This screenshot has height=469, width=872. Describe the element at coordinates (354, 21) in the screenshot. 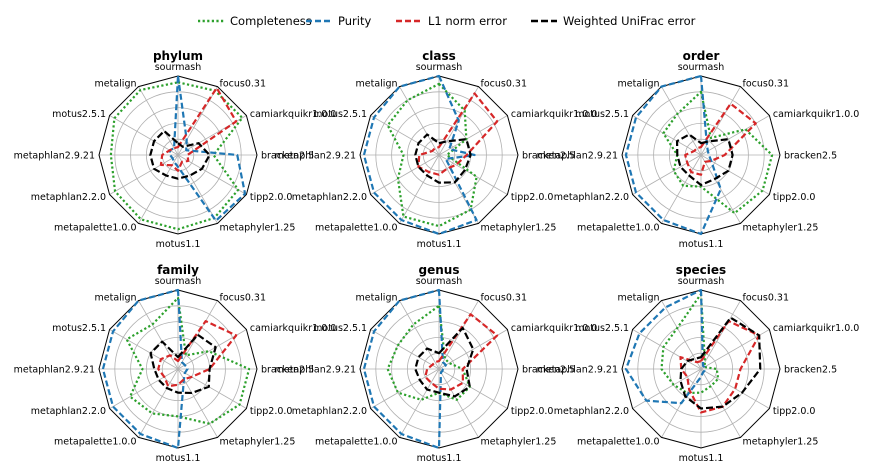

I see `legend-label-purity: Purity` at that location.